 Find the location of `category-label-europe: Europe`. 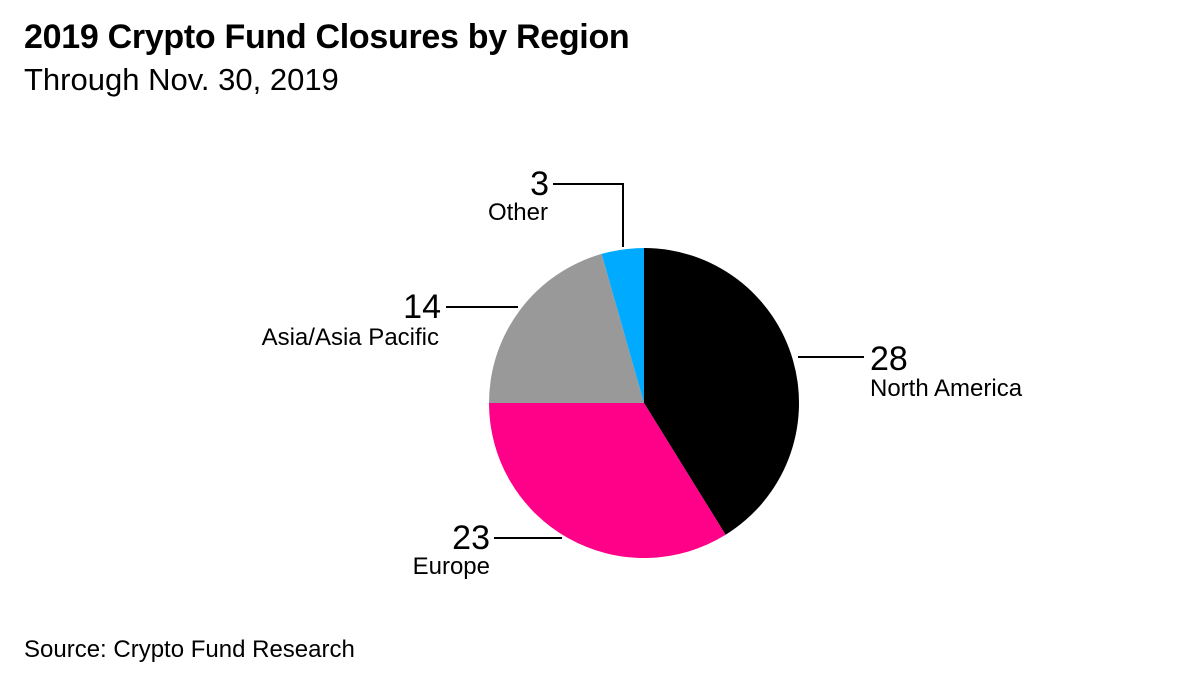

category-label-europe: Europe is located at coordinates (451, 566).